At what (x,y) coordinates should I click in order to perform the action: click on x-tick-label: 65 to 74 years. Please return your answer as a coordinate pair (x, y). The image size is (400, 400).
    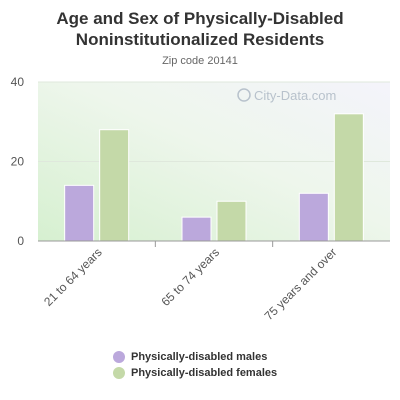
    Looking at the image, I should click on (190, 277).